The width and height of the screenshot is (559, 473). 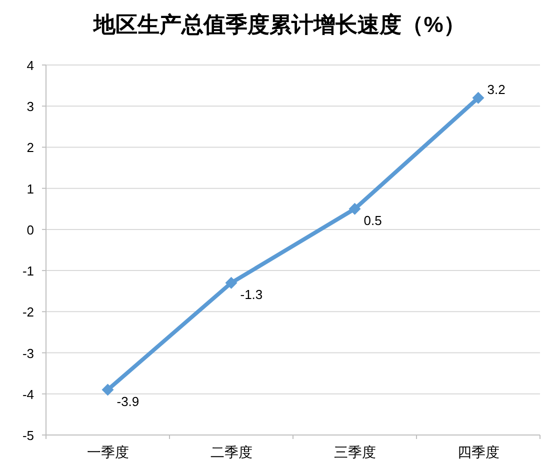 I want to click on y-tick-label: -4, so click(x=28, y=394).